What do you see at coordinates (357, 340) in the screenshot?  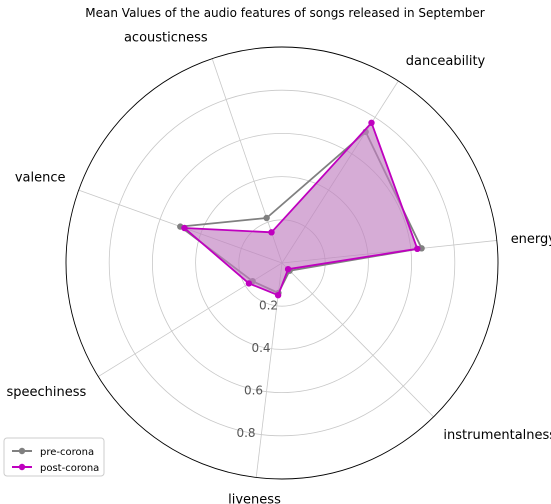 I see `spoke-instrumentalness` at bounding box center [357, 340].